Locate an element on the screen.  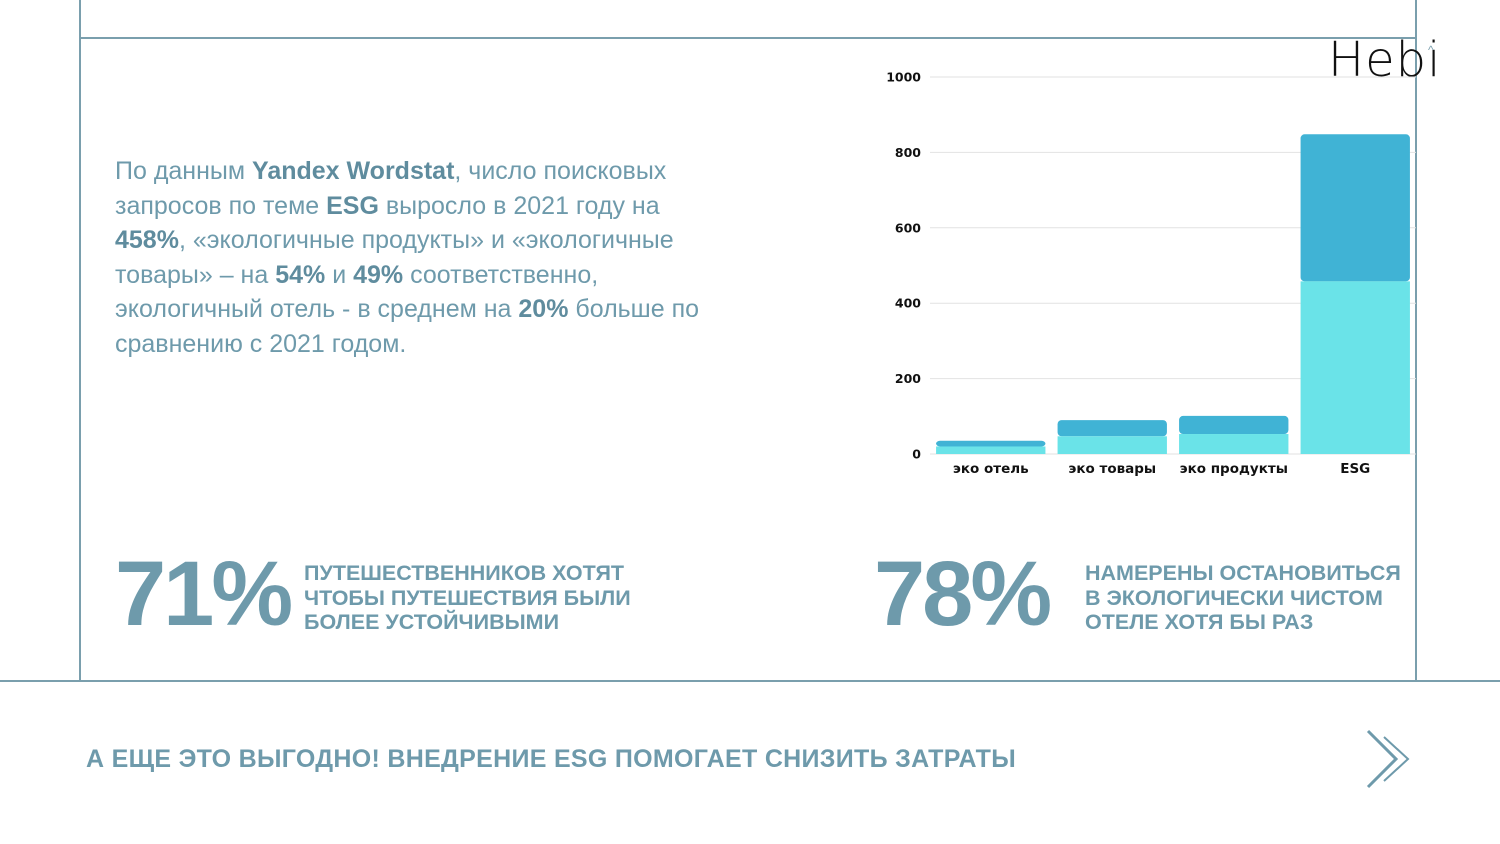
intro-text: выросло в 2021 году на is located at coordinates (519, 205).